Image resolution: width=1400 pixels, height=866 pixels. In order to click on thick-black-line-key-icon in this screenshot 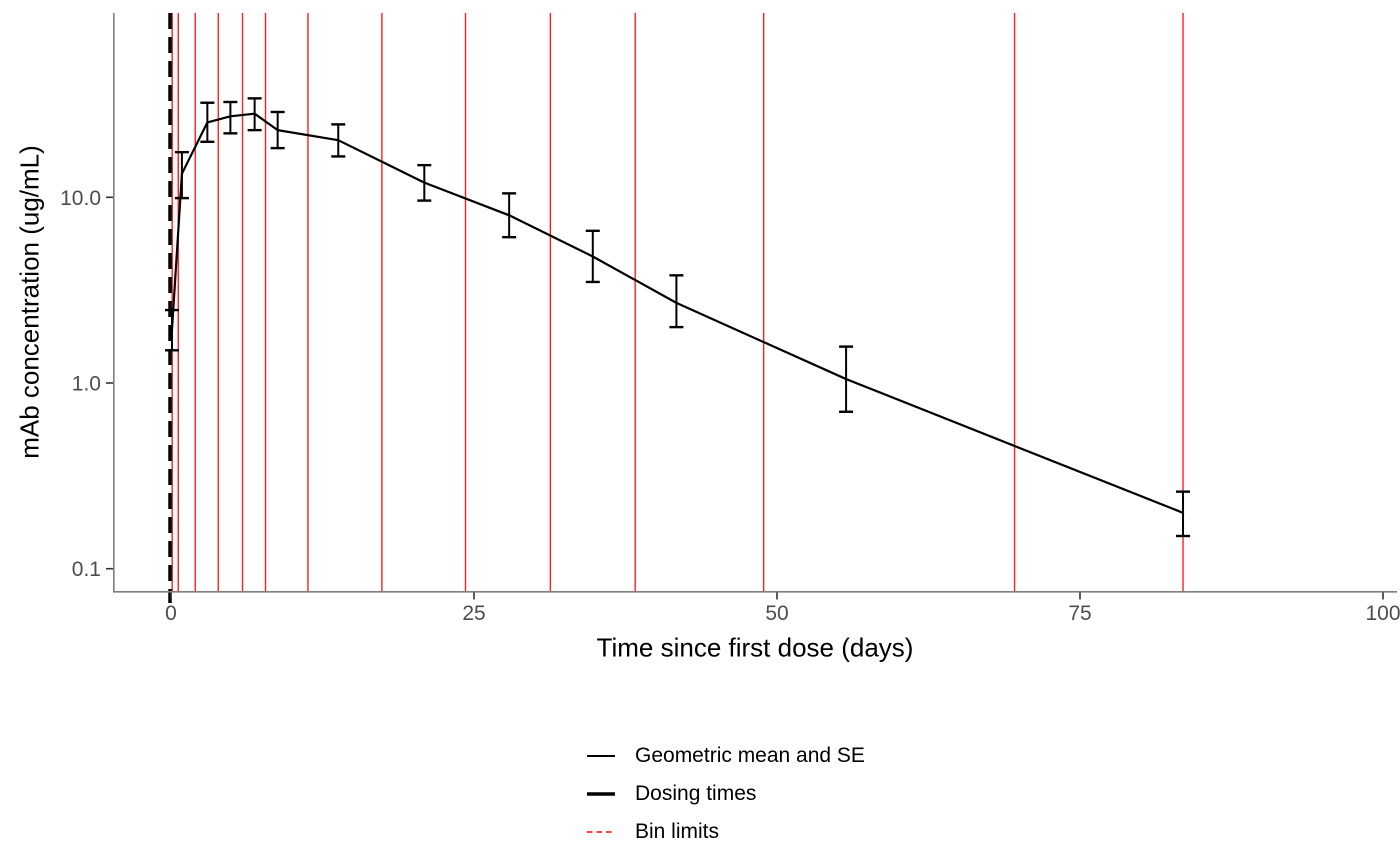, I will do `click(601, 794)`.